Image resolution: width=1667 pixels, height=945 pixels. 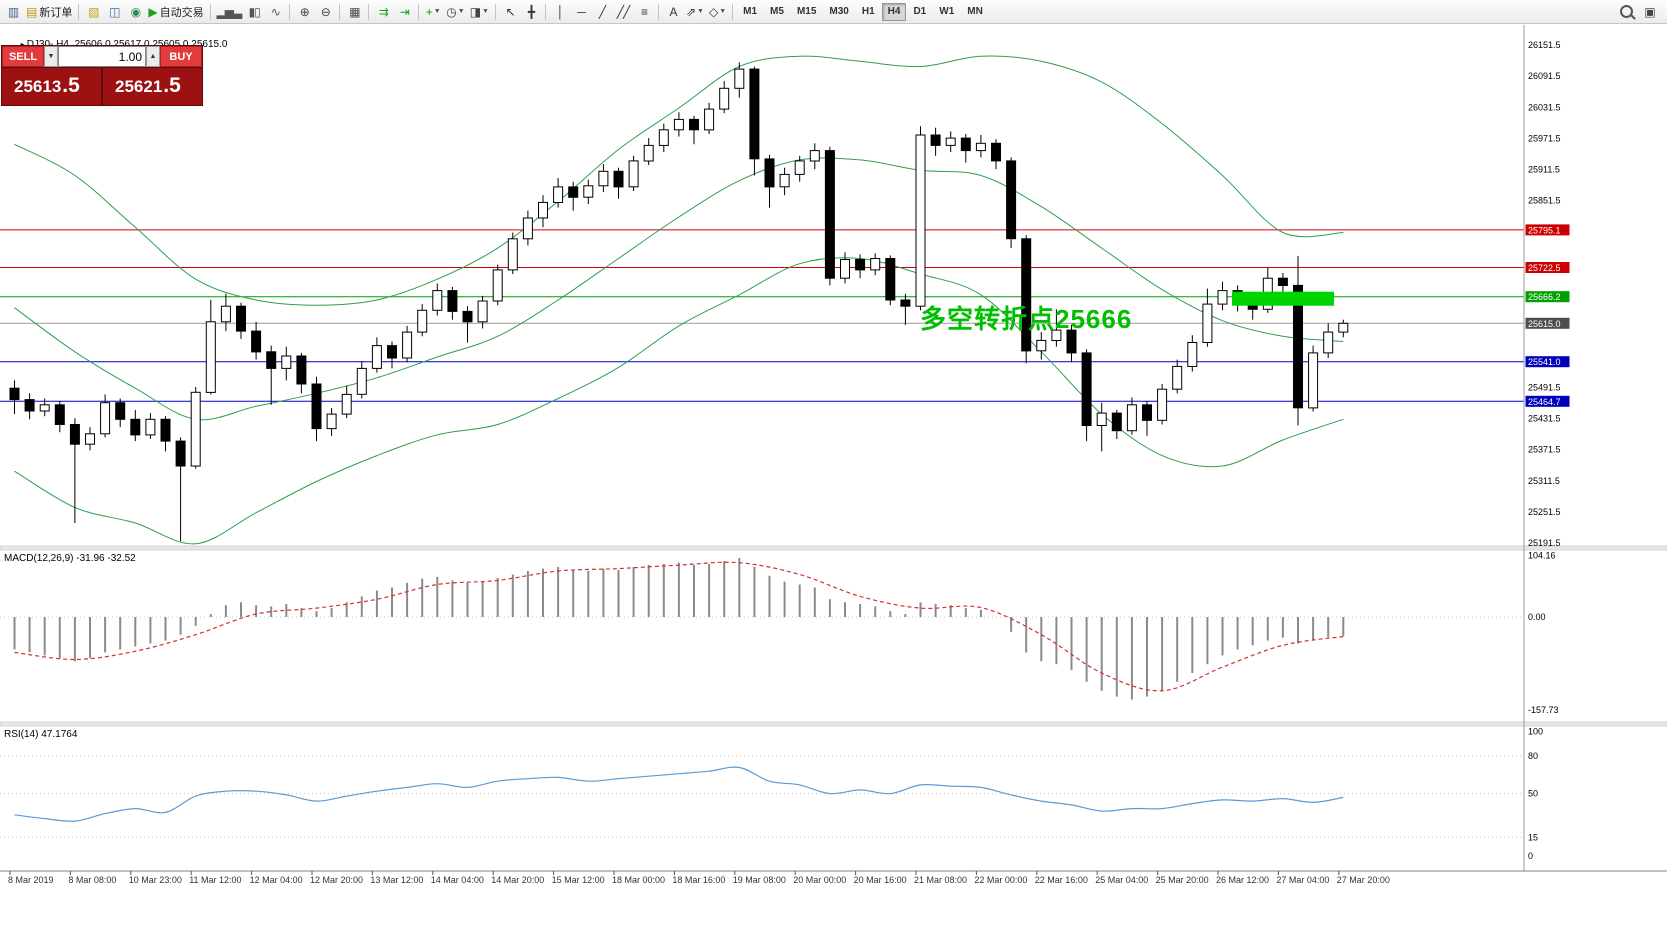 What do you see at coordinates (750, 12) in the screenshot?
I see `timeframe-m1-button: M1` at bounding box center [750, 12].